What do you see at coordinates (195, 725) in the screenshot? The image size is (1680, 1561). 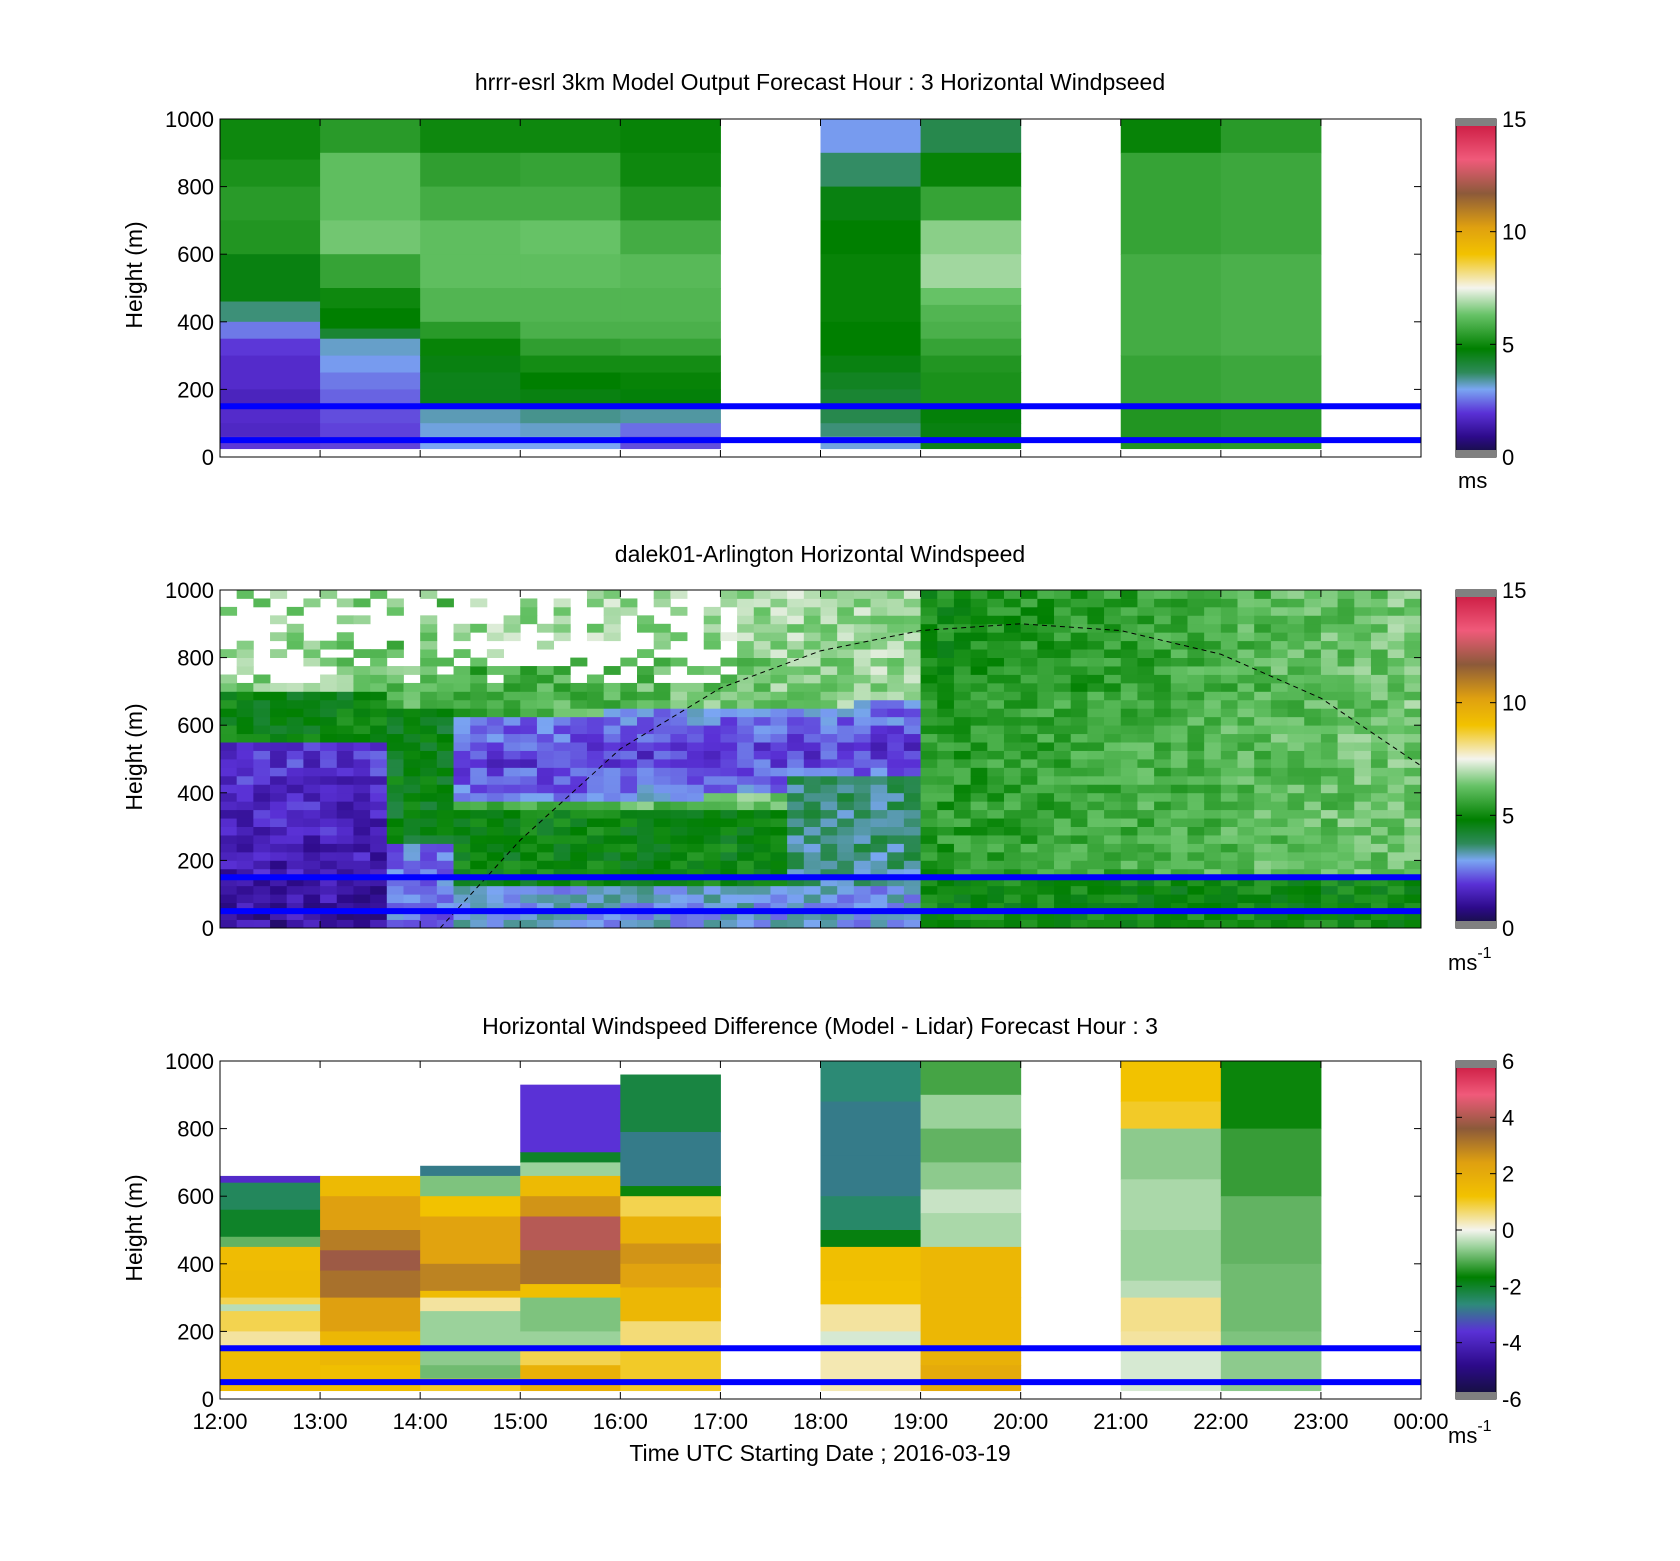 I see `y-tick-label: 600` at bounding box center [195, 725].